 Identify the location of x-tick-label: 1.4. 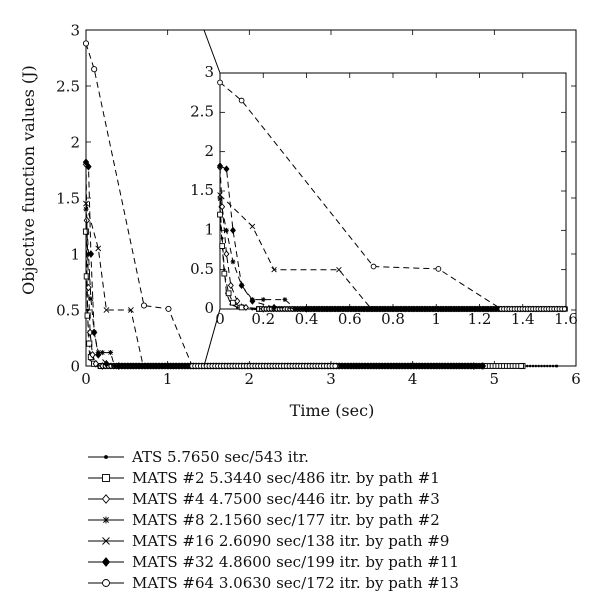
(523, 319).